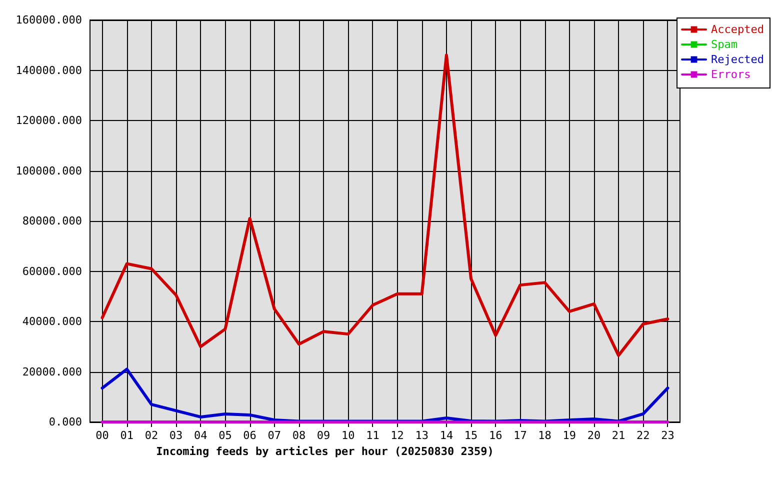  Describe the element at coordinates (471, 435) in the screenshot. I see `x-tick-label: 15` at that location.